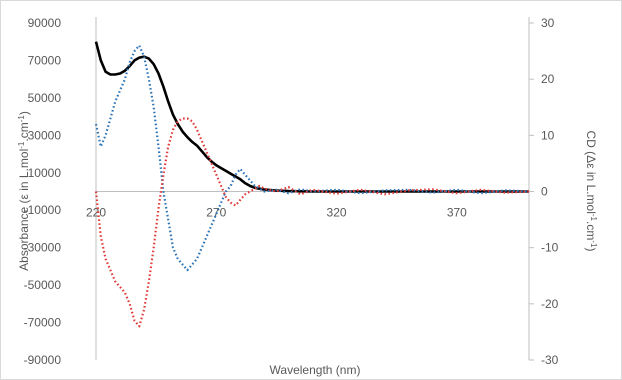 The image size is (622, 380). I want to click on y-left-tick-label: -90000, so click(43, 360).